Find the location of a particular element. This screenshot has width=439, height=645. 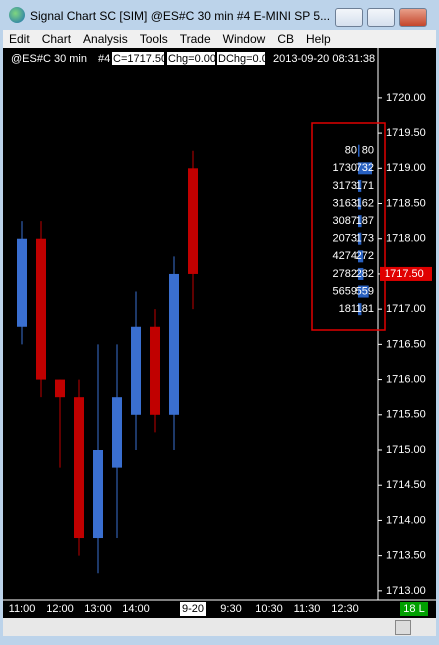

x-tick-label: 11:00 is located at coordinates (22, 609).